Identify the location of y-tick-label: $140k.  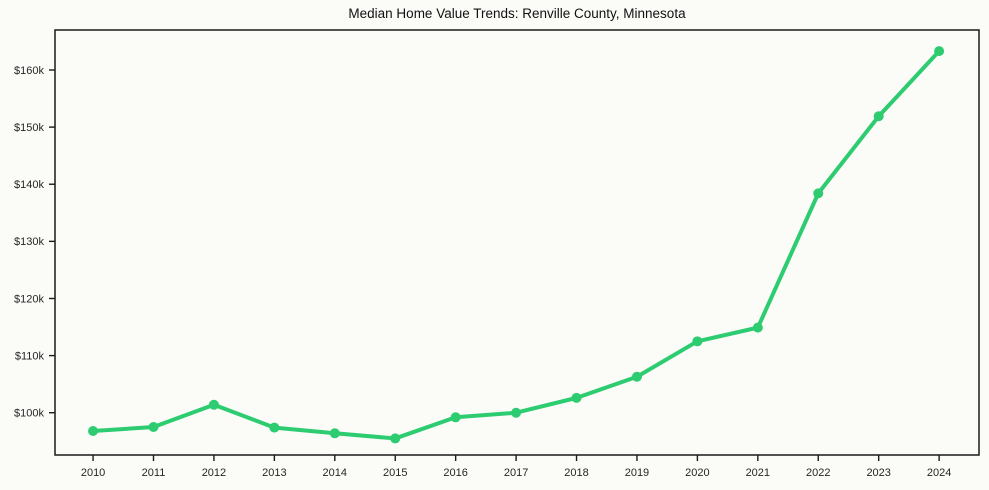
(29, 185).